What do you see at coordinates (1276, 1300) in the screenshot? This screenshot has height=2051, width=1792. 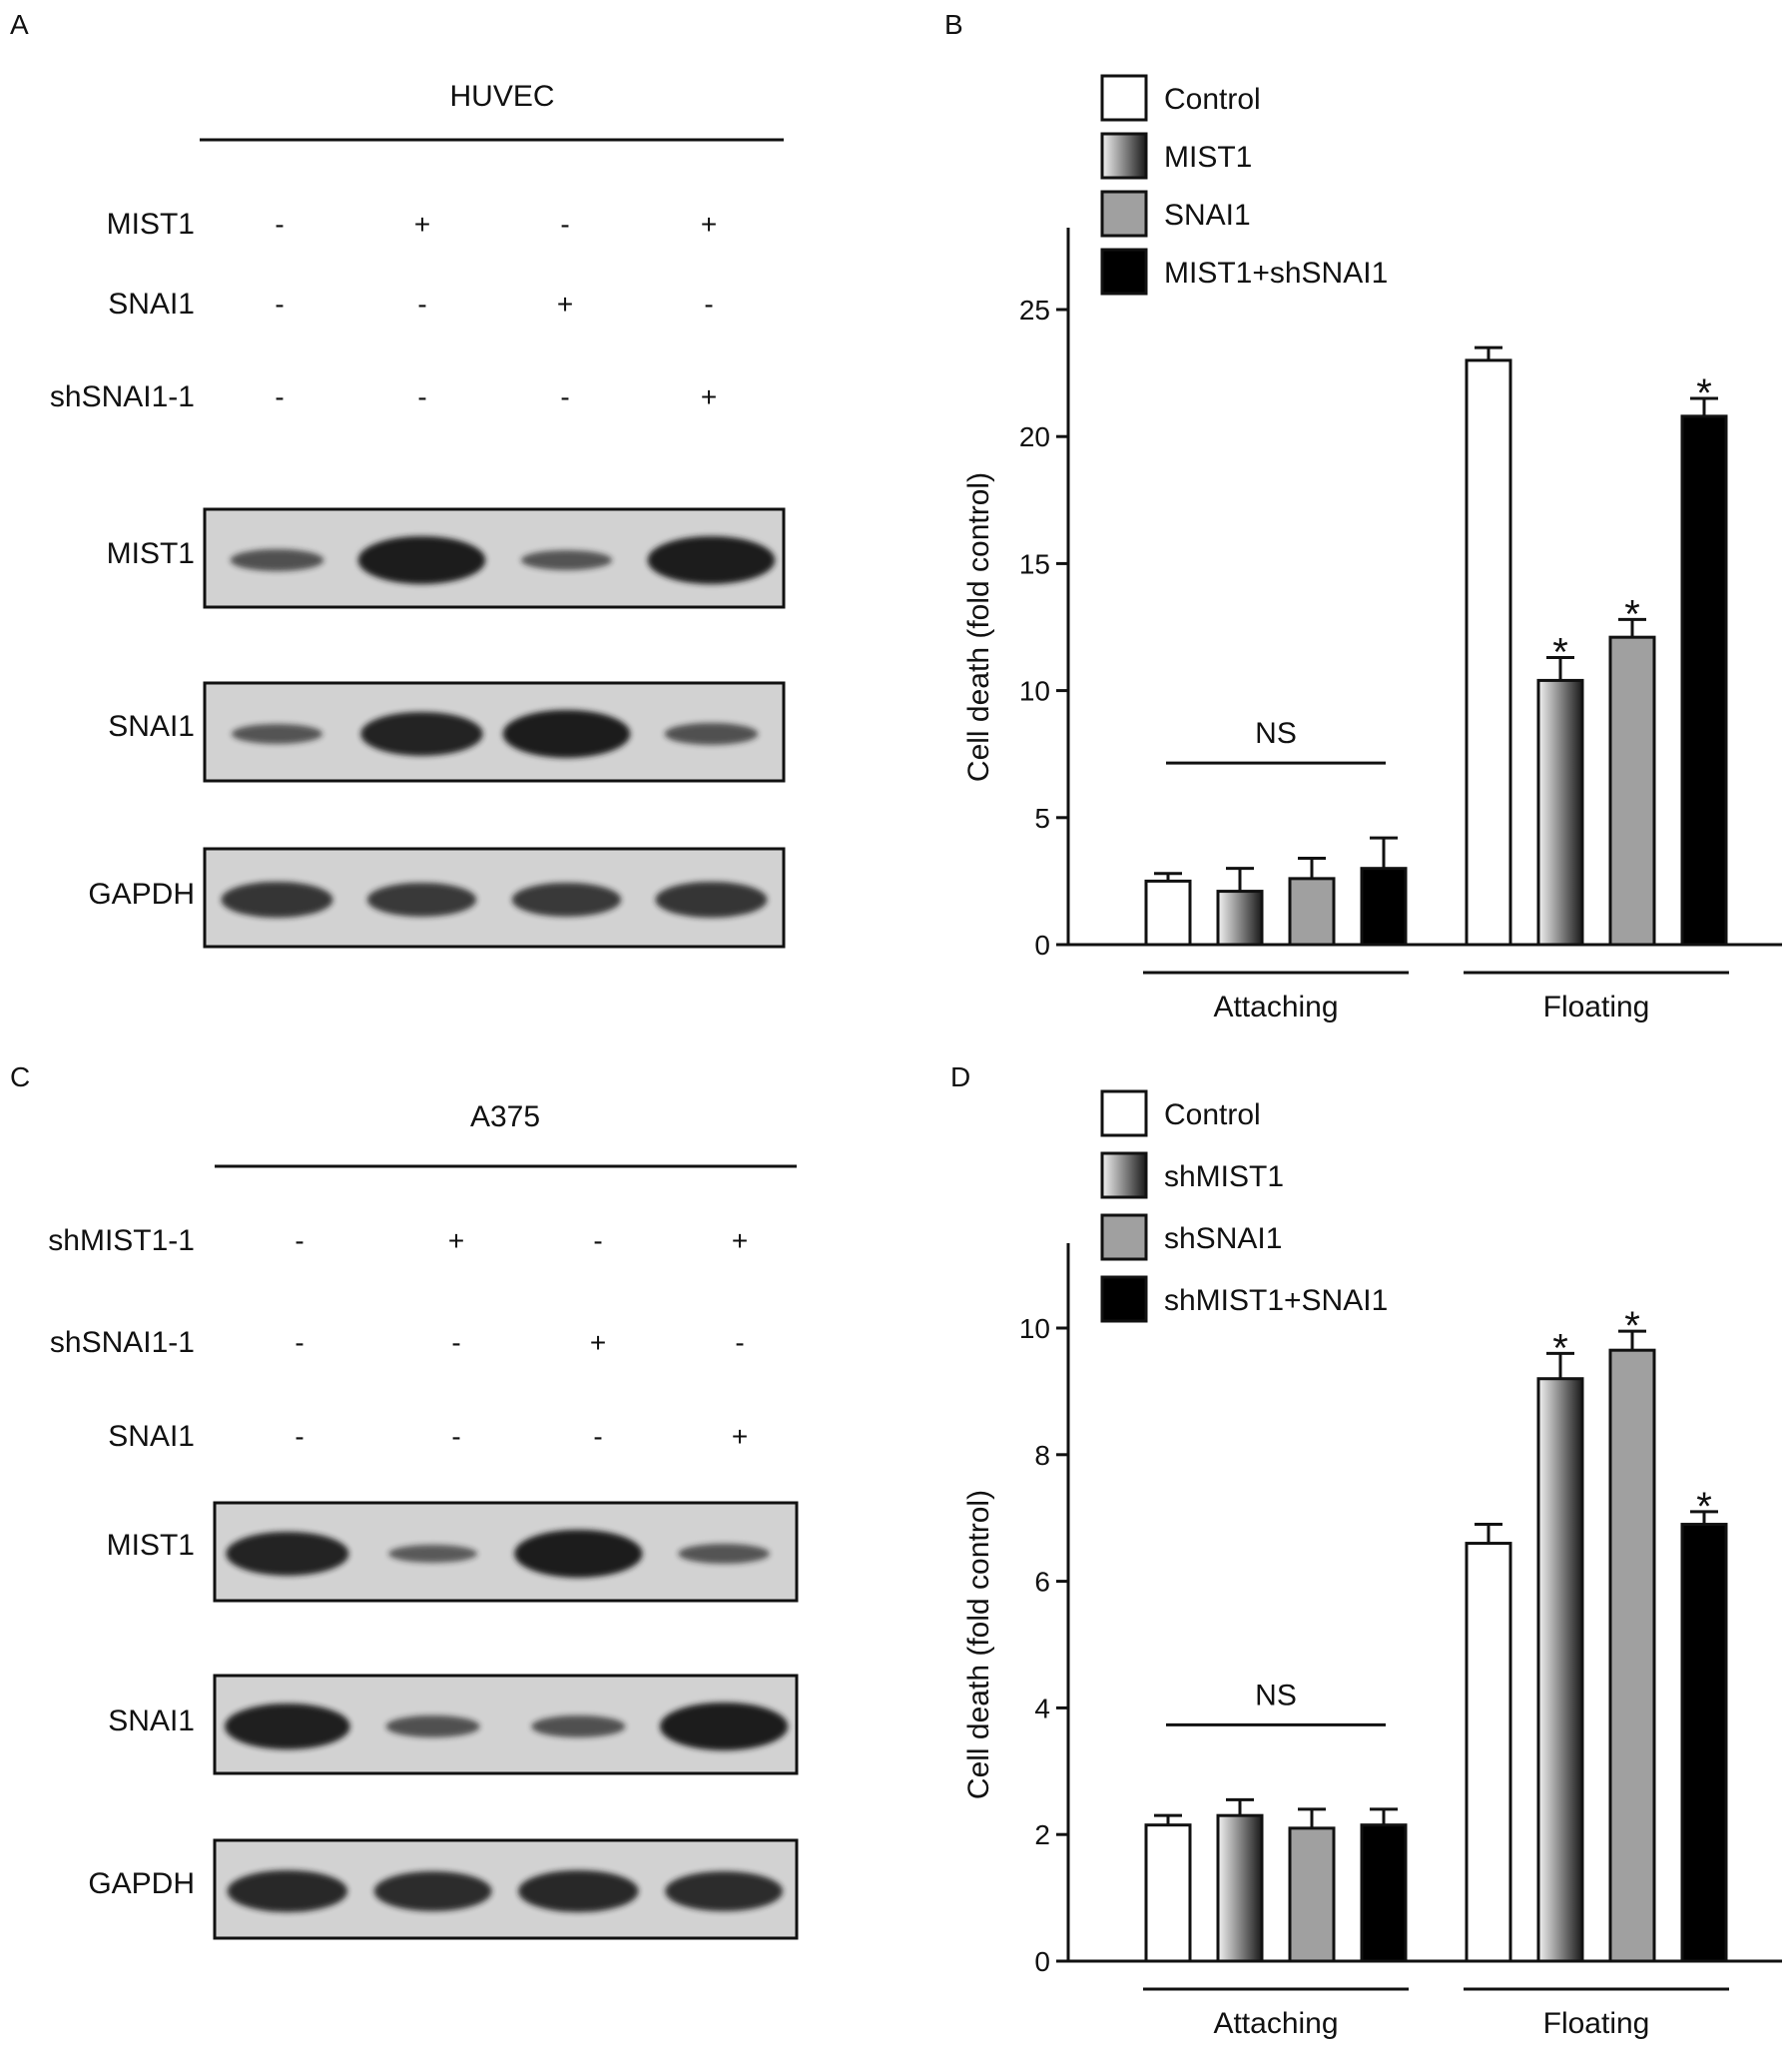 I see `legend-label: shMIST1+SNAI1` at bounding box center [1276, 1300].